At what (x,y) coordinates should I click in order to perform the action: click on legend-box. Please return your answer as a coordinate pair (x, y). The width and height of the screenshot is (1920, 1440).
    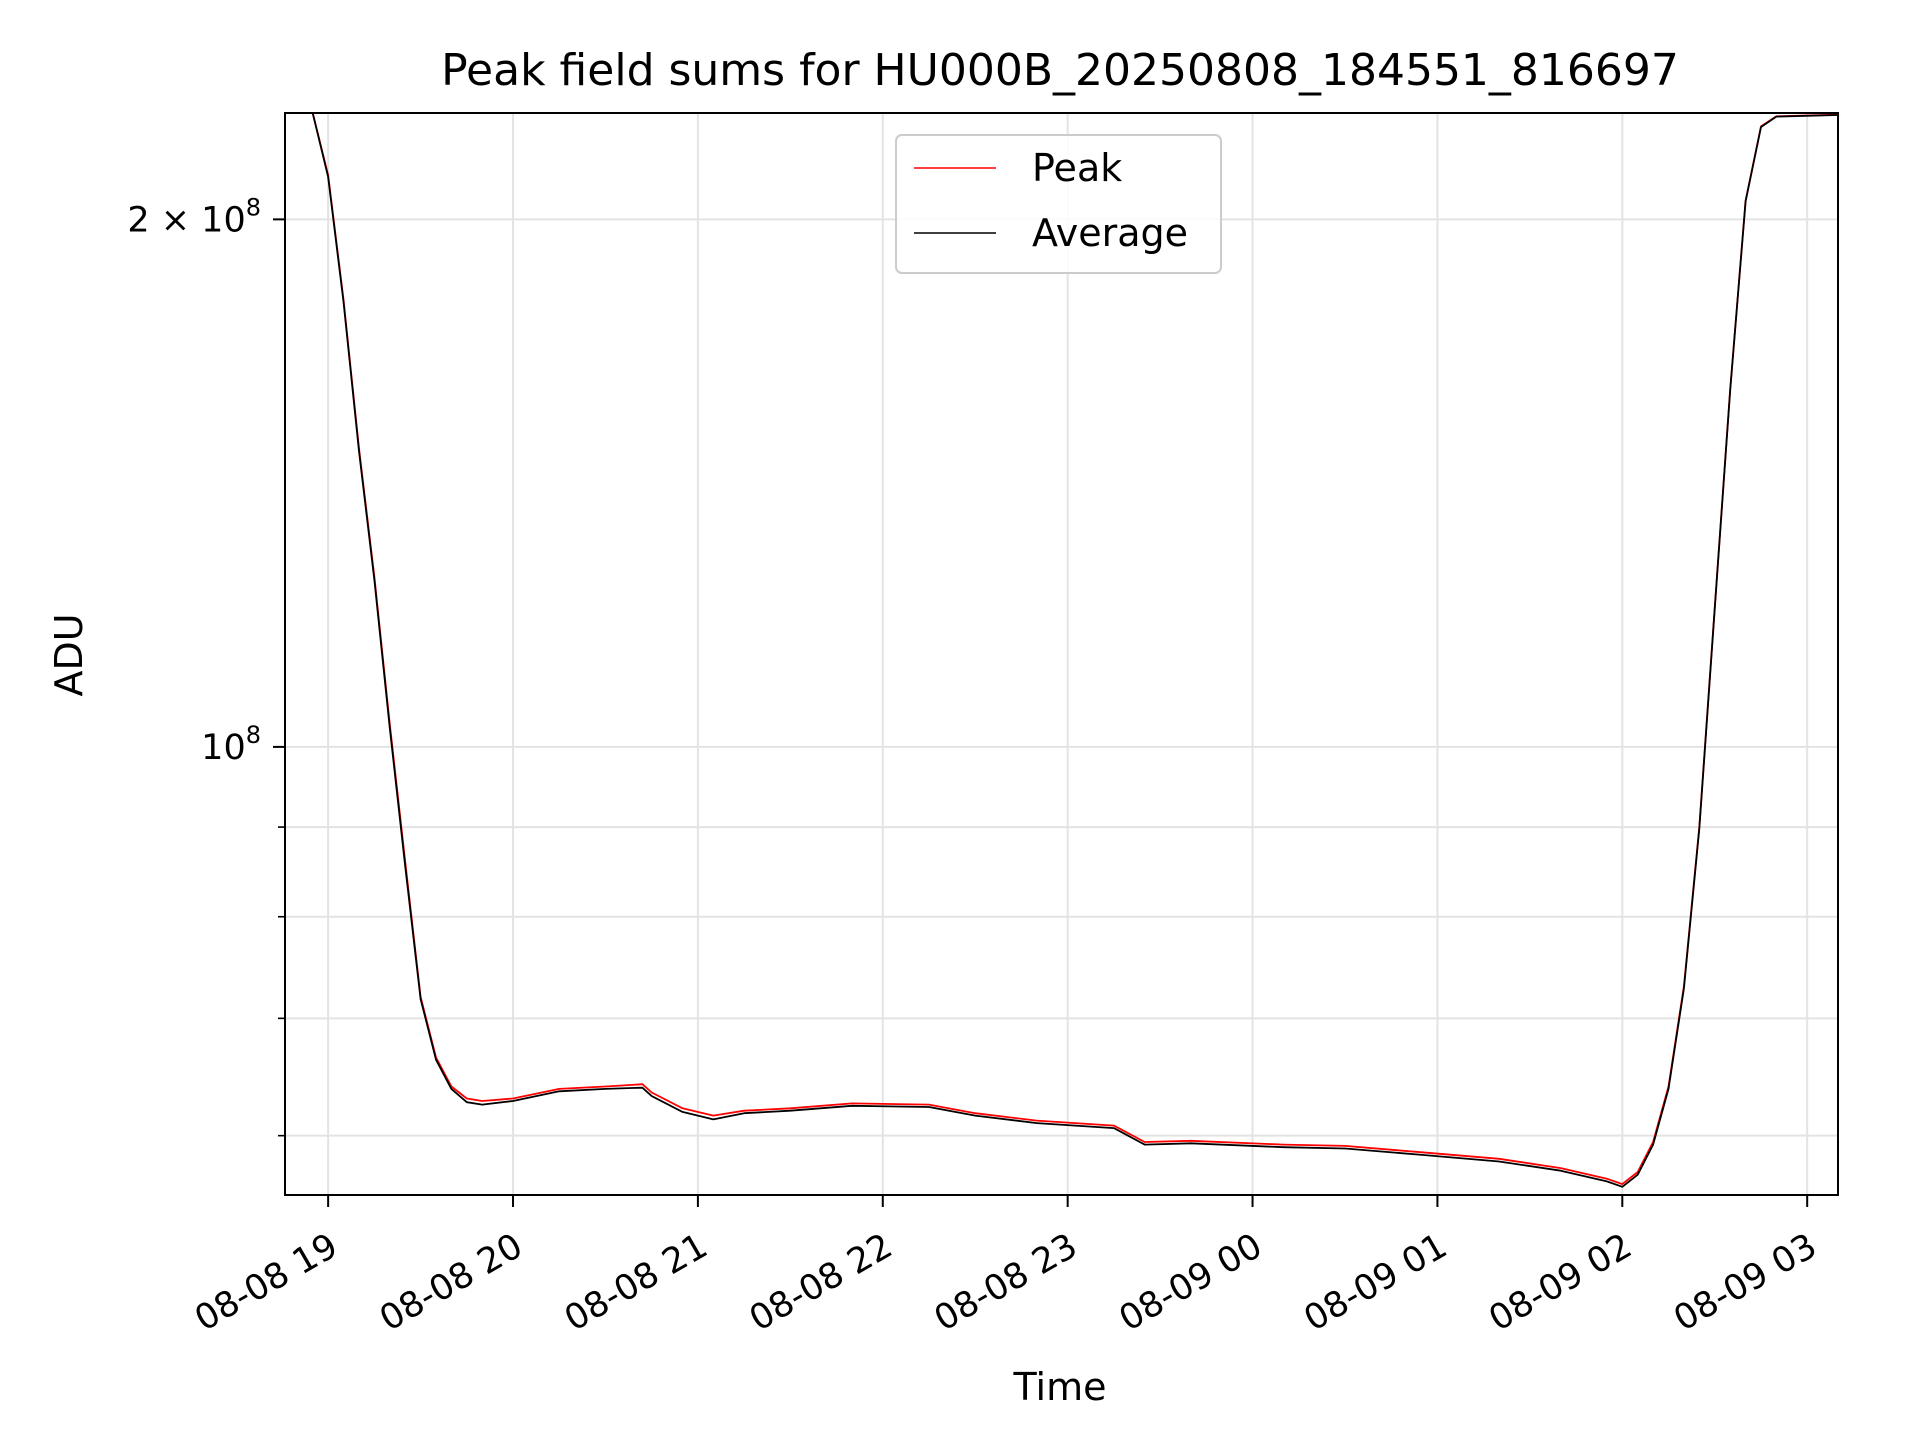
    Looking at the image, I should click on (1058, 204).